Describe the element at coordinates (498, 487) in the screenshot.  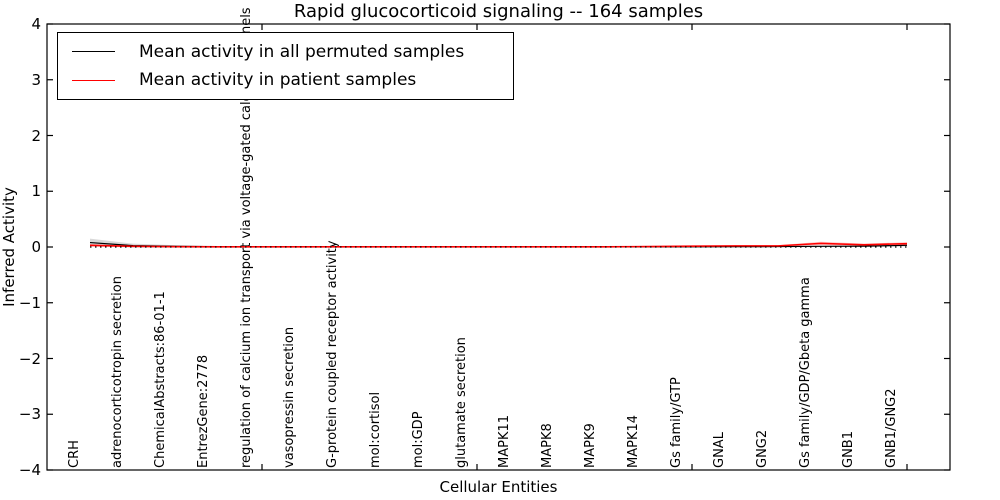
I see `x-axis-title: Cellular Entities` at that location.